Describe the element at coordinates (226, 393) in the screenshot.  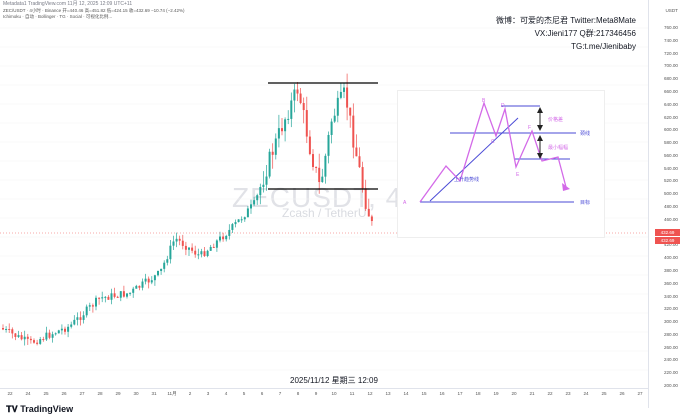
I see `time-tick: 4` at that location.